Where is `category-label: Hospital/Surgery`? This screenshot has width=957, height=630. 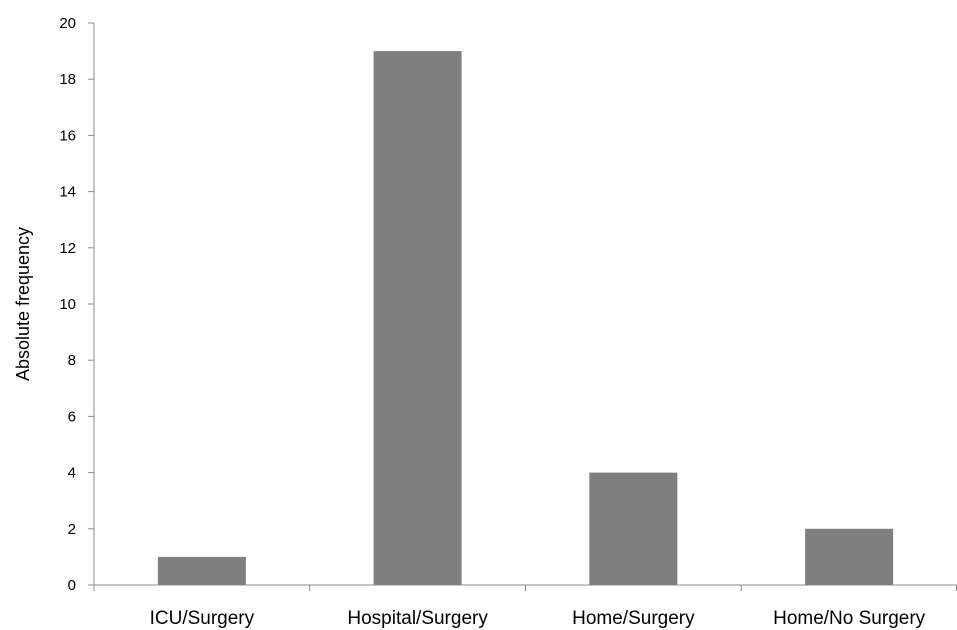 category-label: Hospital/Surgery is located at coordinates (417, 618).